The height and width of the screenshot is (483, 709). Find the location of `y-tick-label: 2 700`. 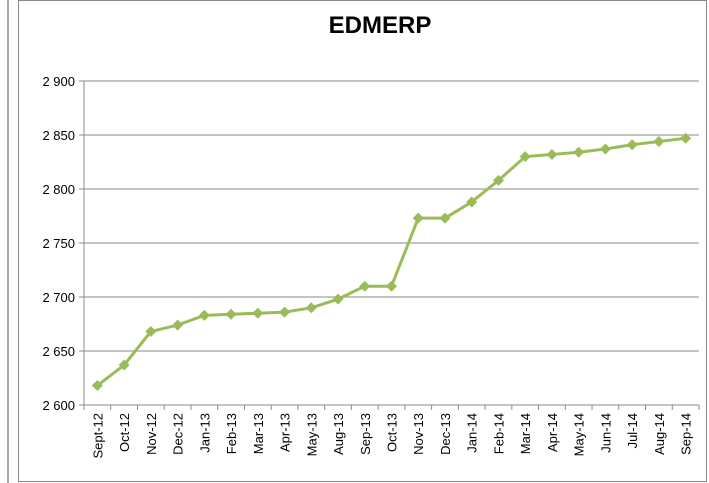

y-tick-label: 2 700 is located at coordinates (58, 297).